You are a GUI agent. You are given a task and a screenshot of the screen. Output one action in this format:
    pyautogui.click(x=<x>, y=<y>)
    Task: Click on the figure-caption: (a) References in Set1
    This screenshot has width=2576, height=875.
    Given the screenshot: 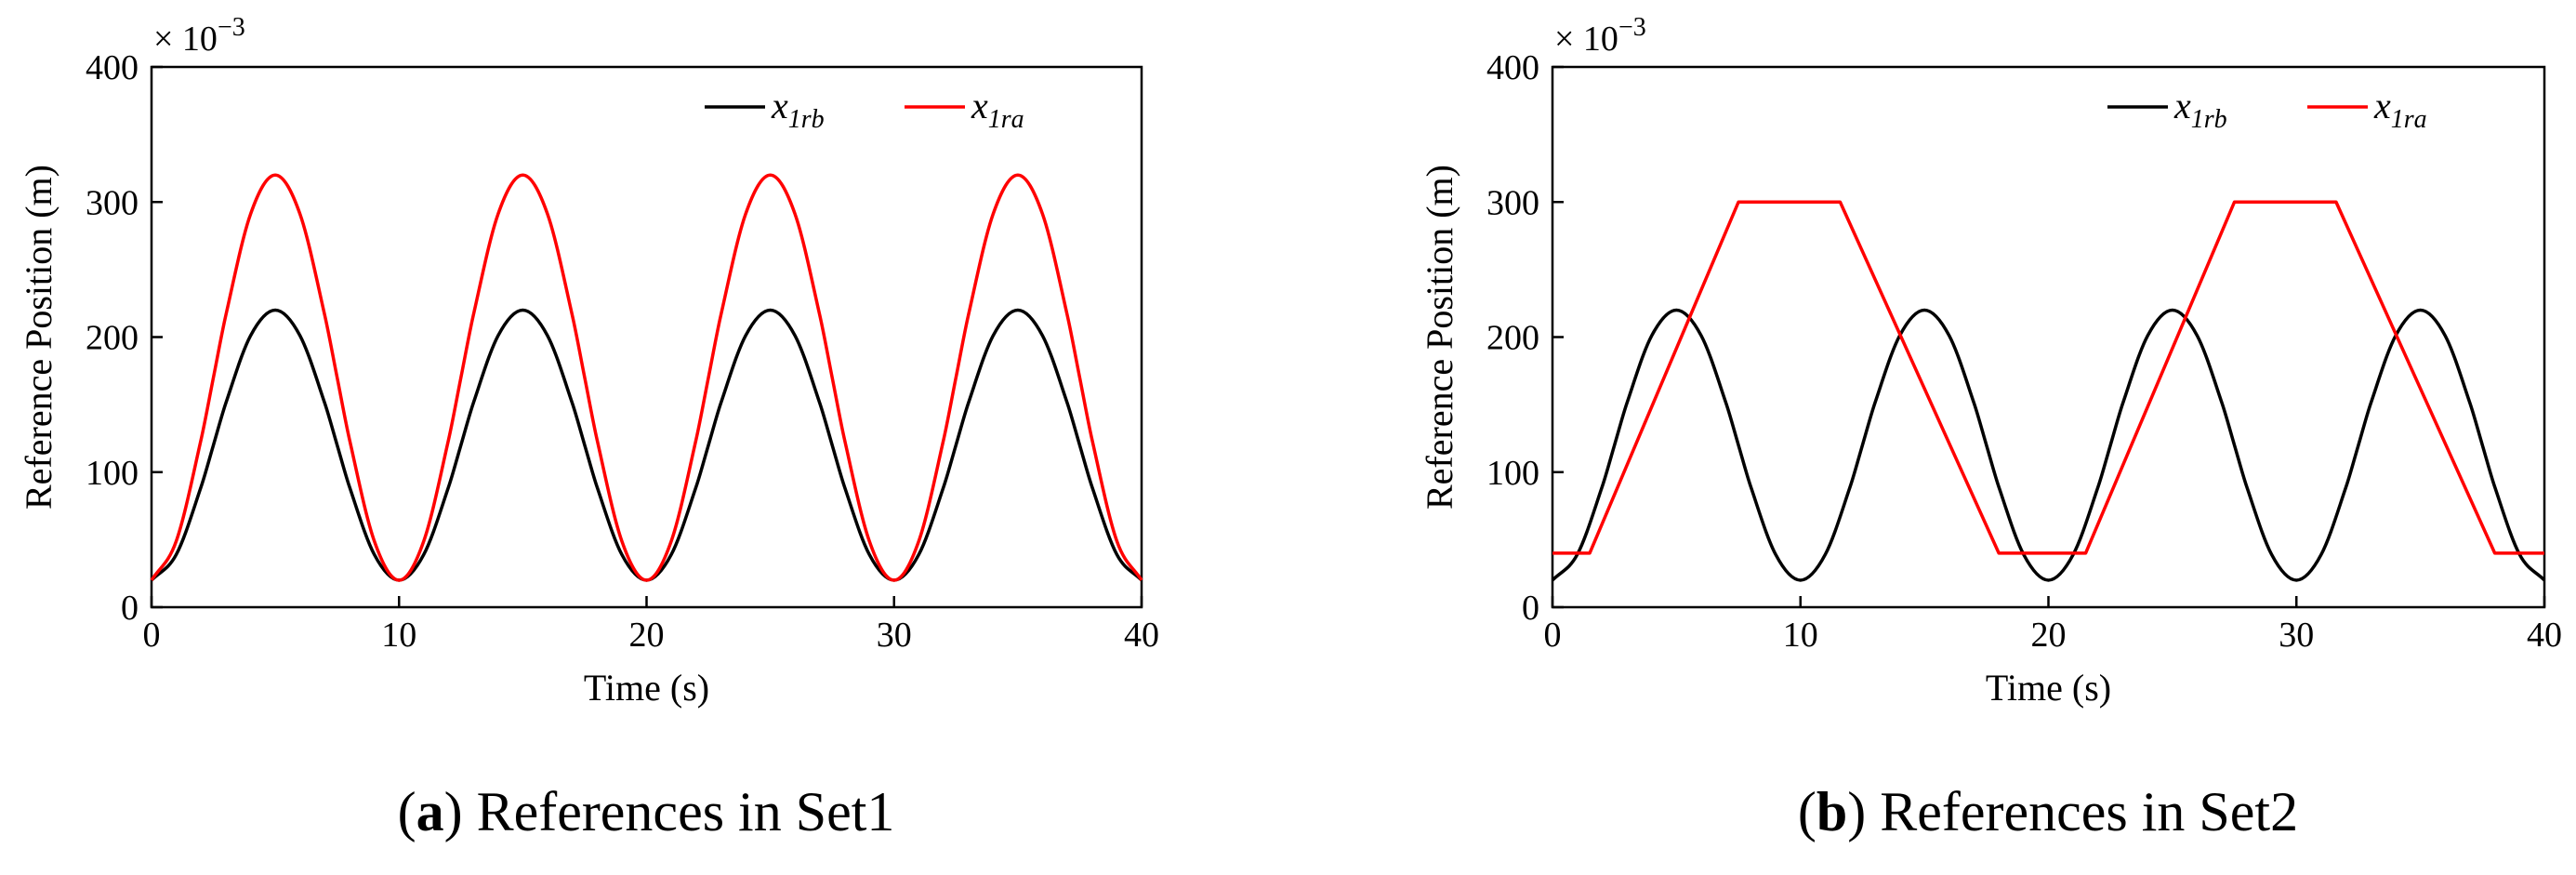 What is the action you would take?
    pyautogui.click(x=646, y=811)
    